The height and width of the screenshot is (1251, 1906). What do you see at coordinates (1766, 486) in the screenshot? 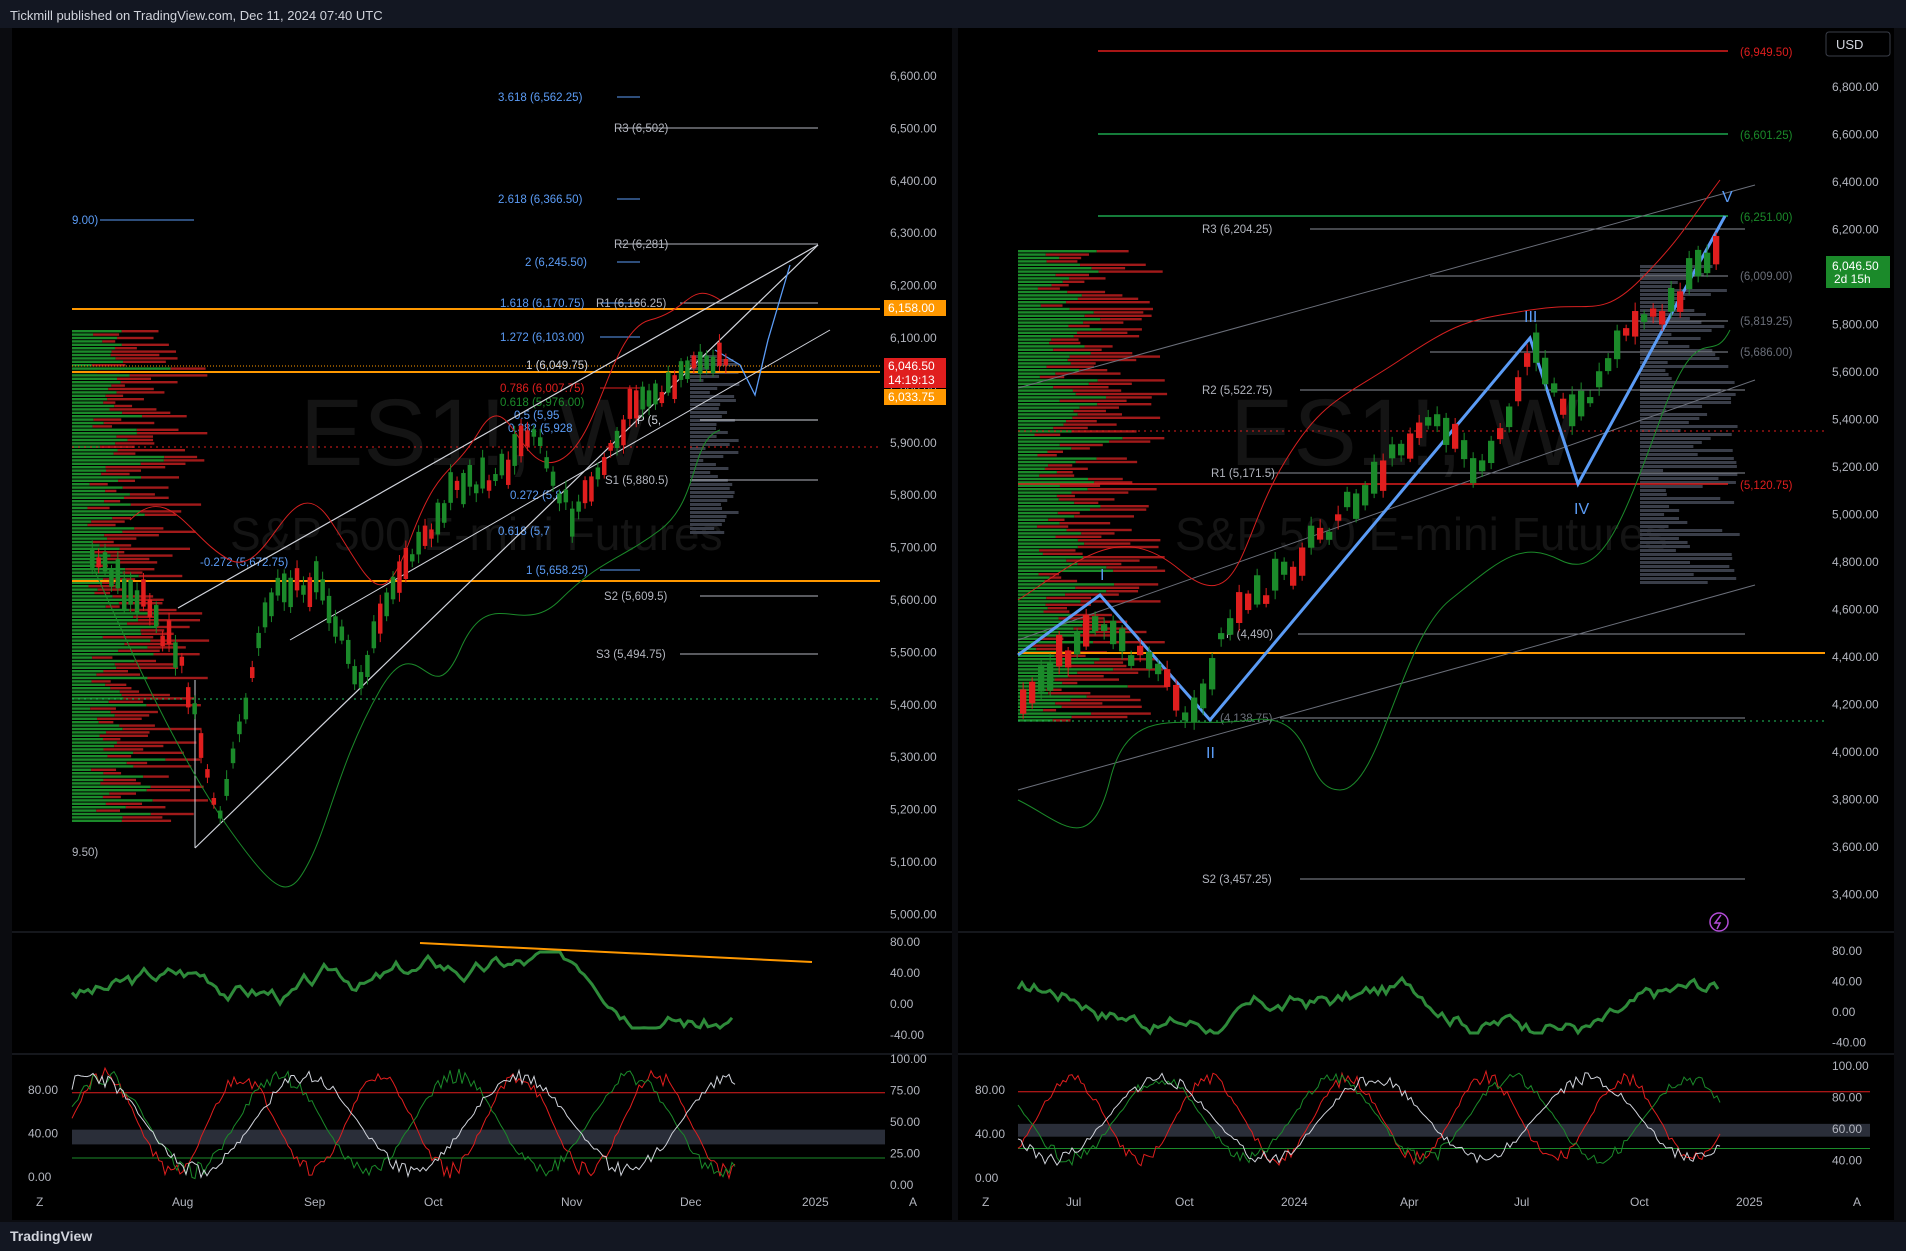
I see `right-level-label: (5,120.75)` at bounding box center [1766, 486].